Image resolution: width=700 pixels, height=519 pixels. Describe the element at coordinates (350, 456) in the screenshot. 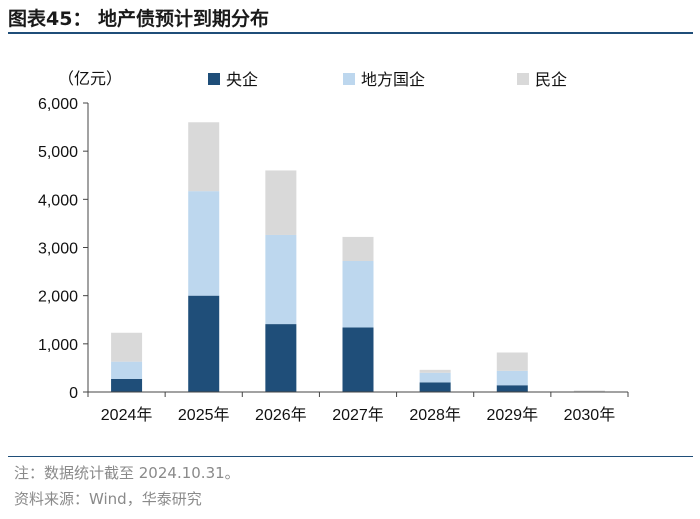

I see `footer-divider` at that location.